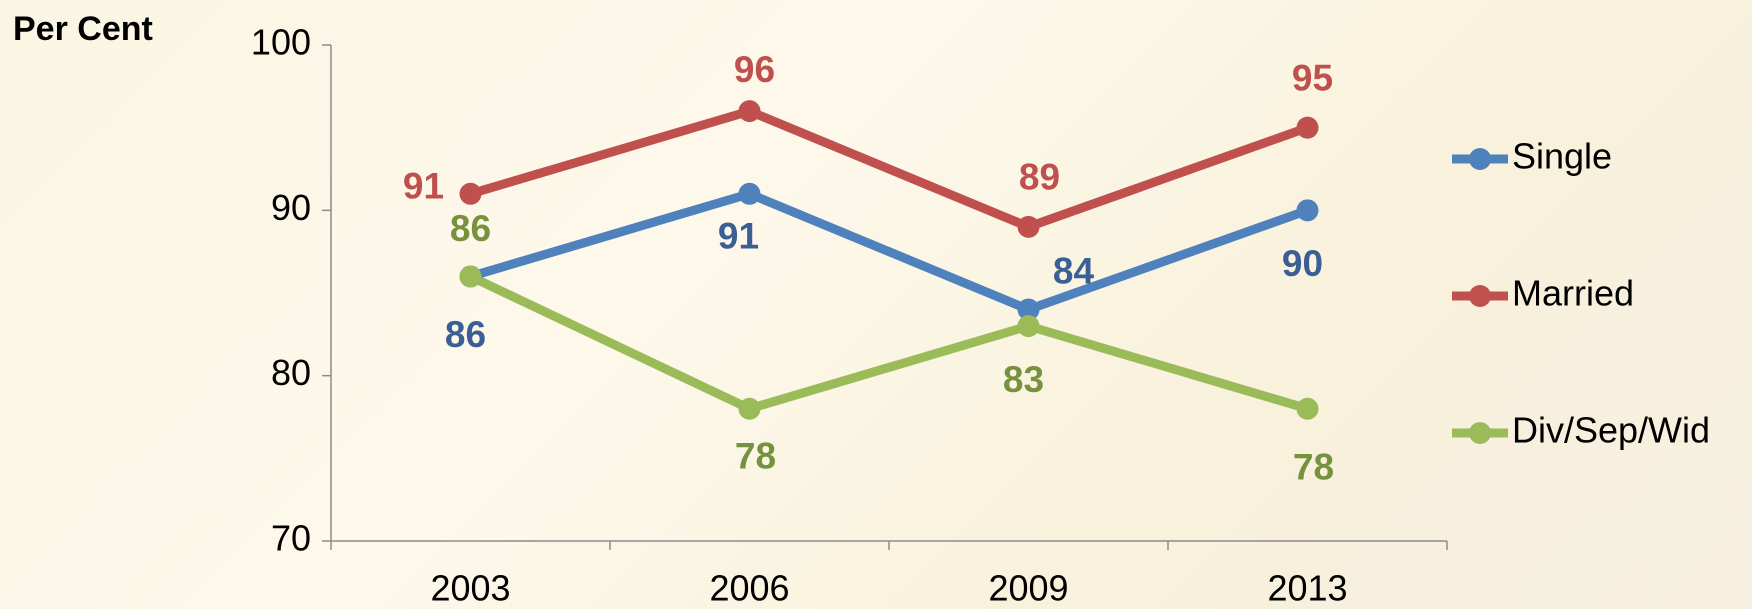  What do you see at coordinates (291, 207) in the screenshot?
I see `y-tick-label: 90` at bounding box center [291, 207].